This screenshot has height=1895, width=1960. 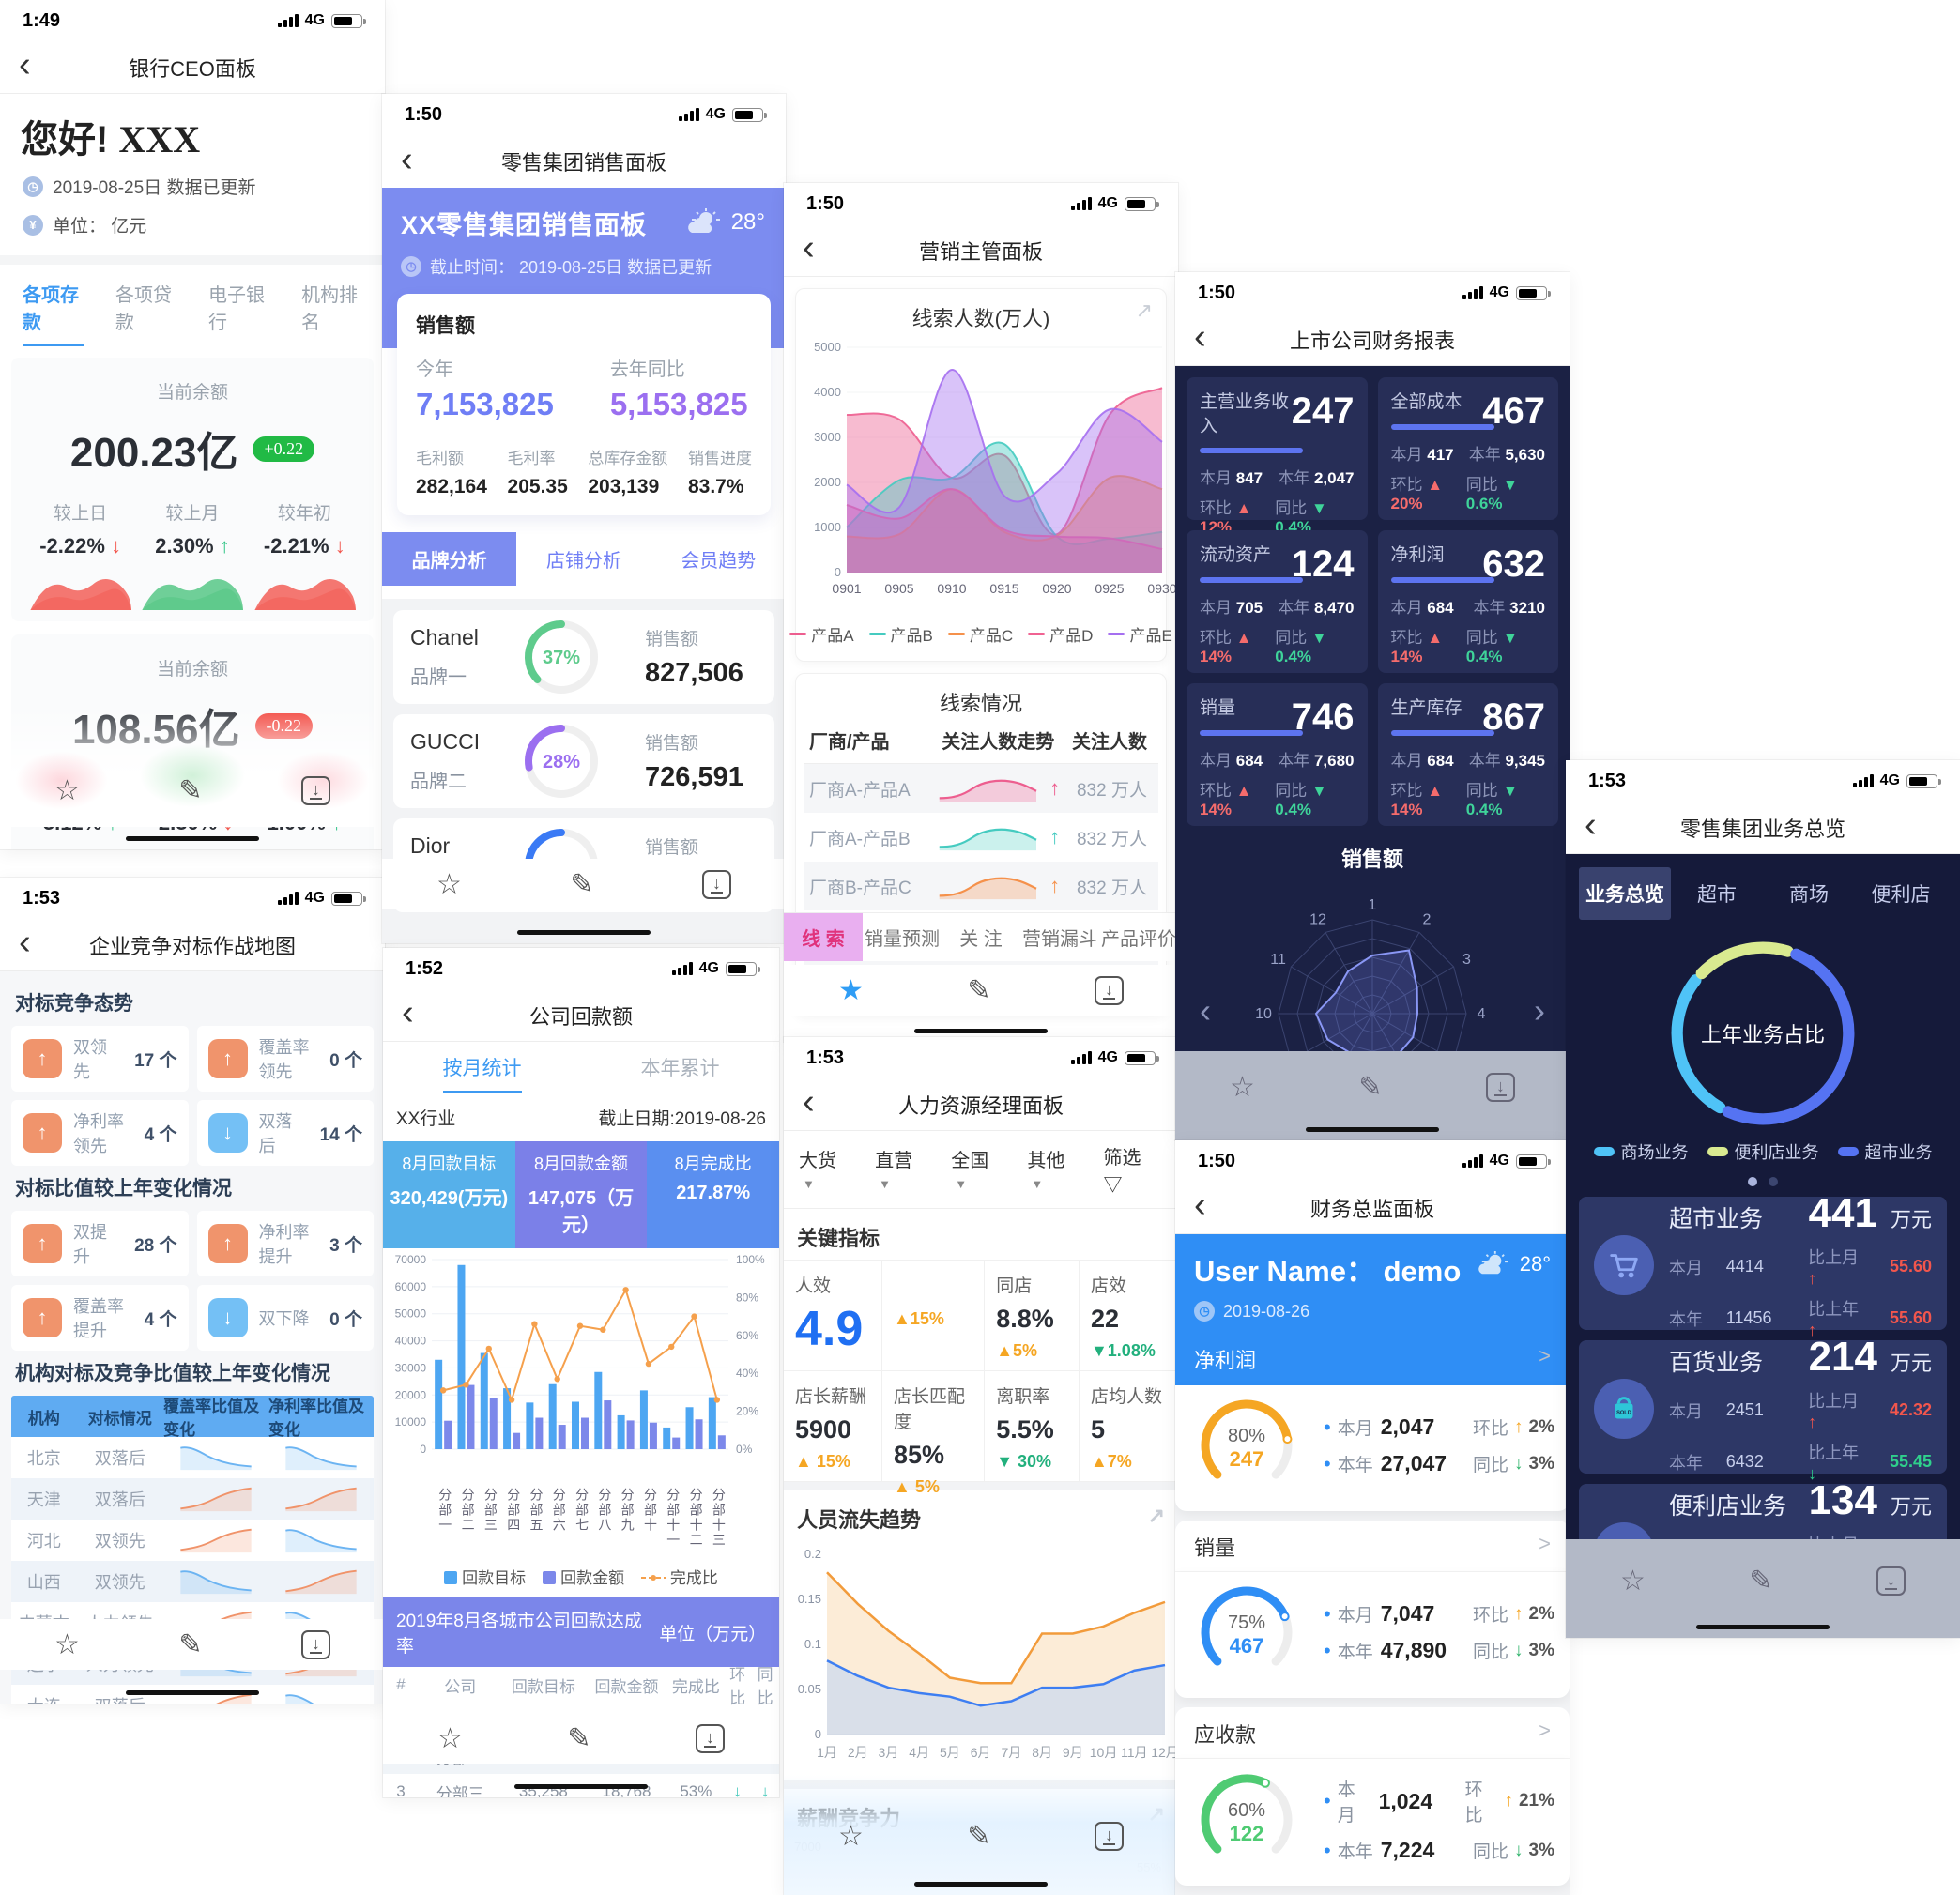 I want to click on status-time: 1:49, so click(x=42, y=20).